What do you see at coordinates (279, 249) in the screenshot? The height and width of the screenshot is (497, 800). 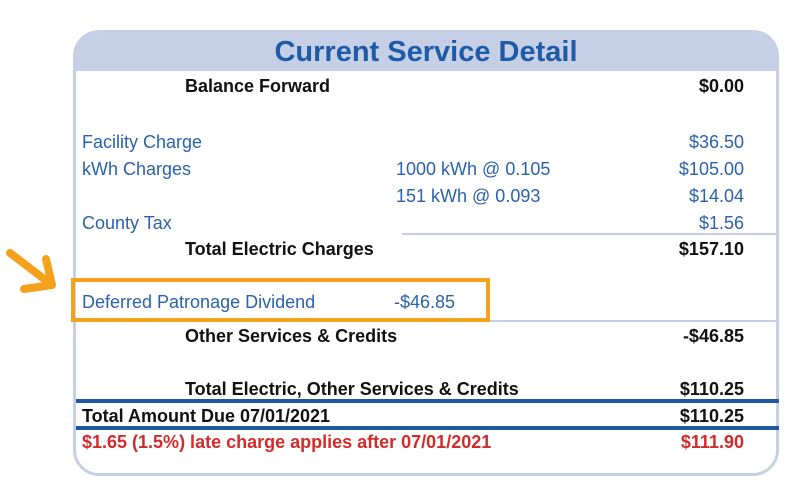 I see `total-electric-label: Total Electric Charges` at bounding box center [279, 249].